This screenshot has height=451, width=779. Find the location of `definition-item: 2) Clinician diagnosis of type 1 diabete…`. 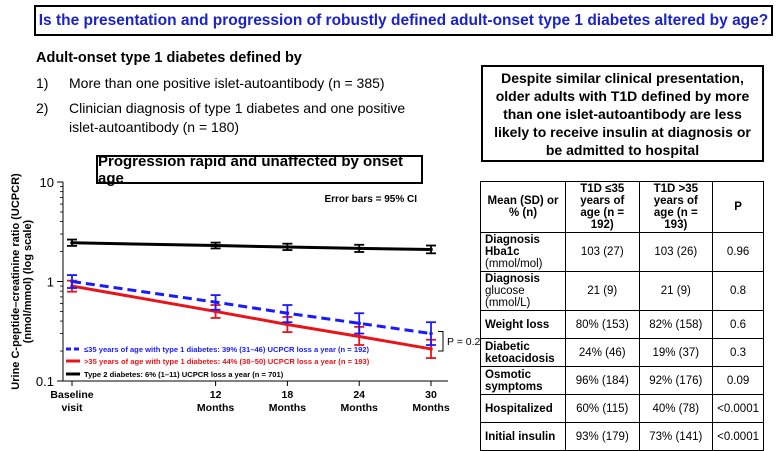

definition-item: 2) Clinician diagnosis of type 1 diabete… is located at coordinates (236, 118).